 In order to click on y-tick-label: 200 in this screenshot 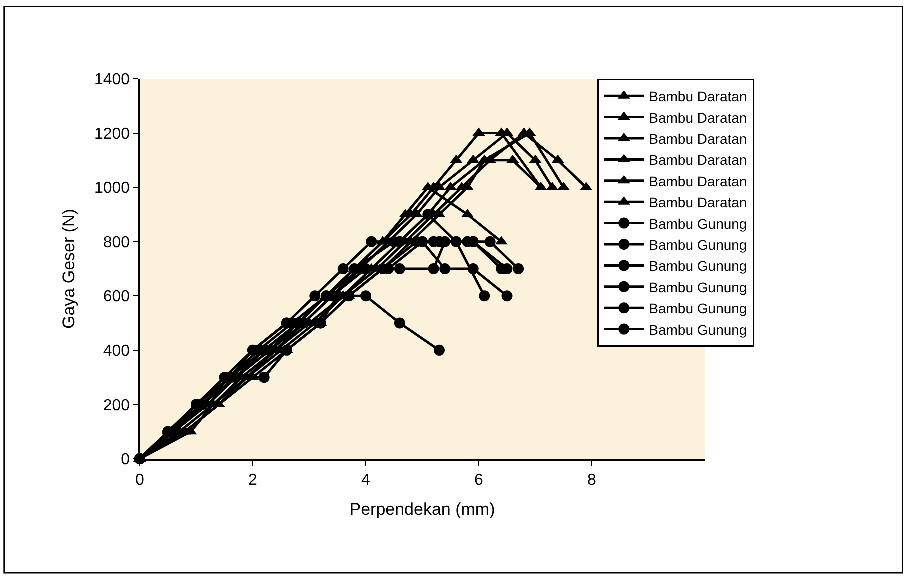, I will do `click(116, 405)`.